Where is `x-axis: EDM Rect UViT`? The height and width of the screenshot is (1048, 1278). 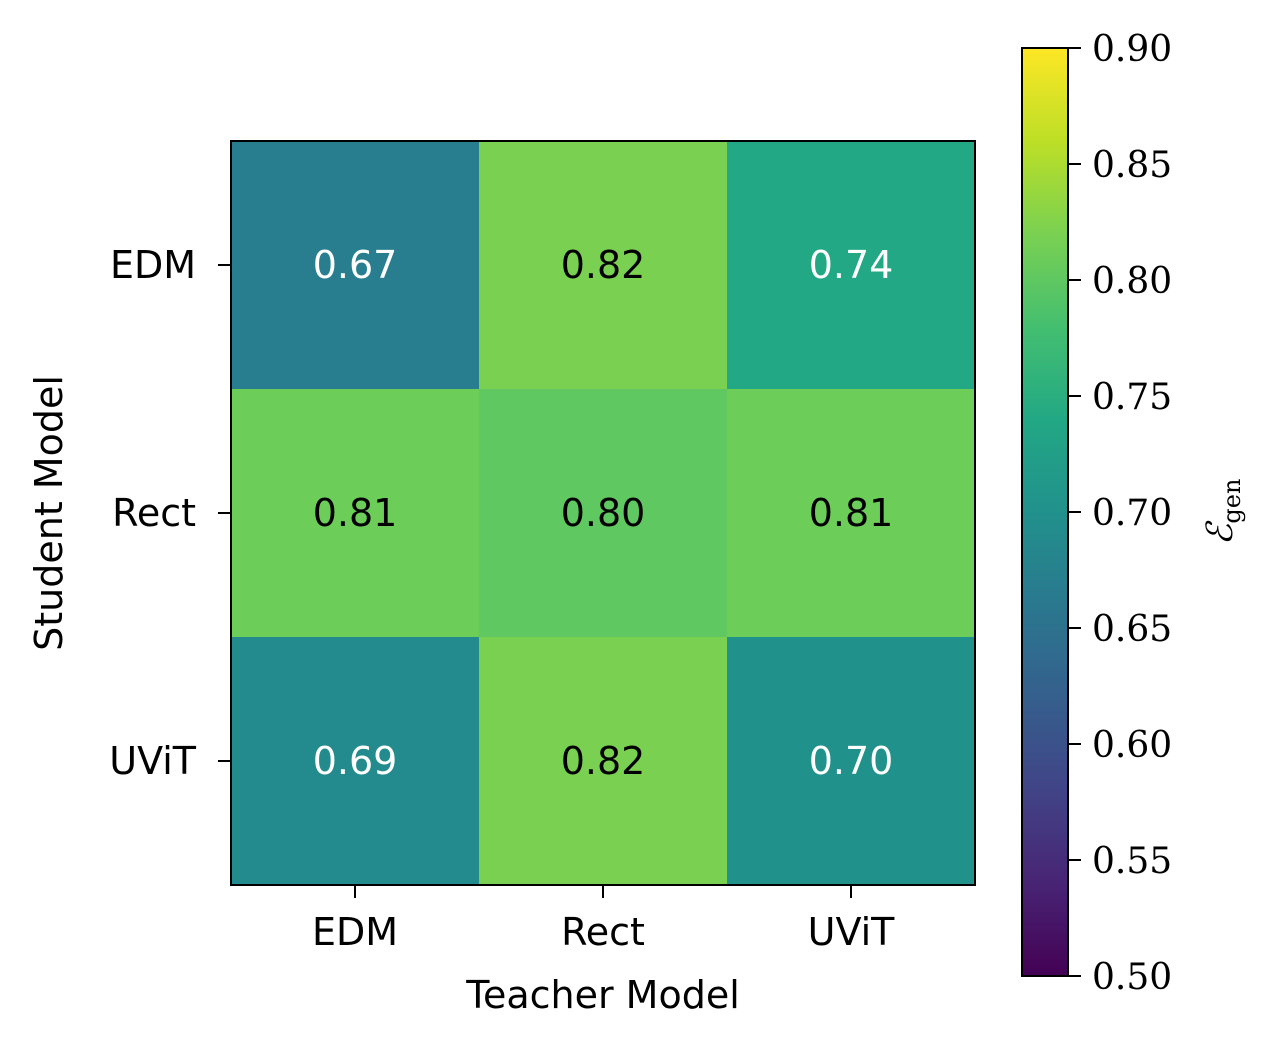 x-axis: EDM Rect UViT is located at coordinates (603, 919).